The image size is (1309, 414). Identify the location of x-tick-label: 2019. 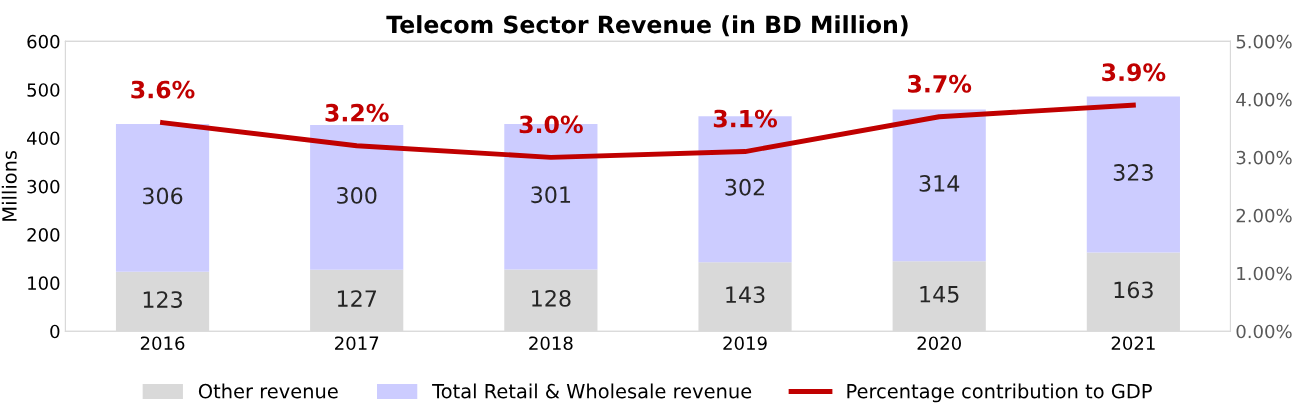
(745, 343).